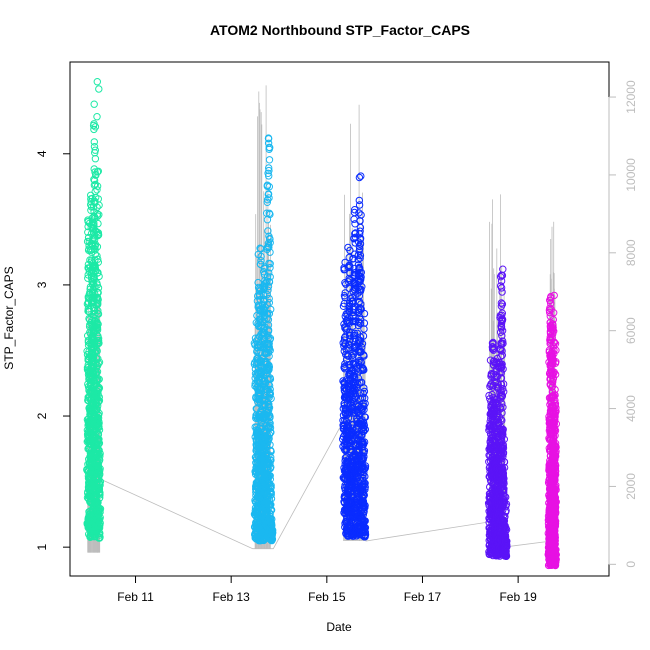 Image resolution: width=650 pixels, height=650 pixels. What do you see at coordinates (263, 339) in the screenshot?
I see `series-2-points` at bounding box center [263, 339].